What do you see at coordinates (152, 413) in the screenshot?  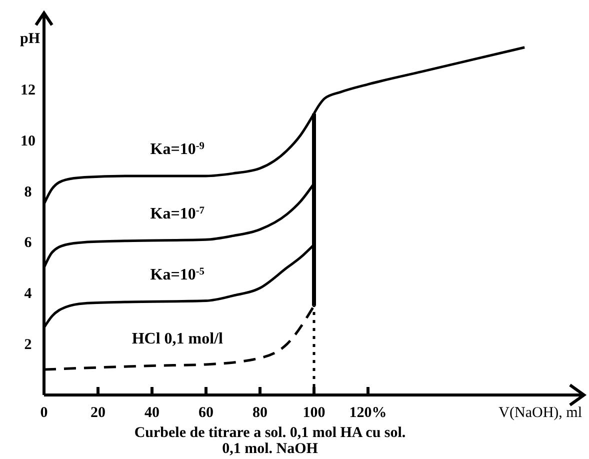 I see `x-tick-label: 40` at bounding box center [152, 413].